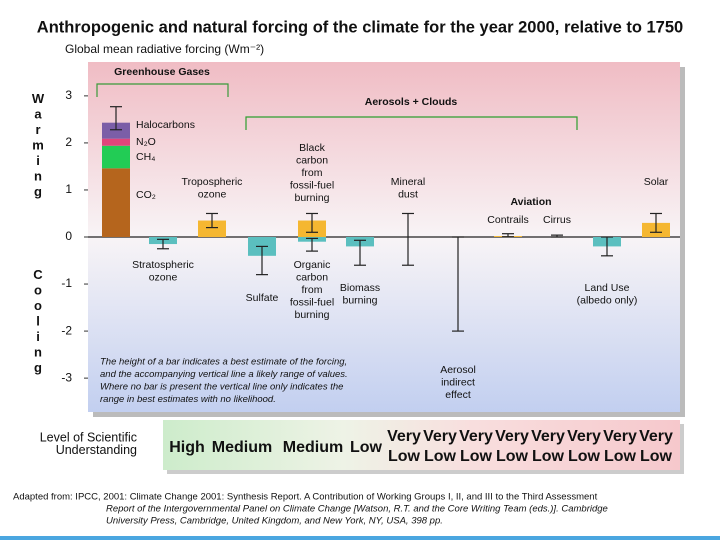  What do you see at coordinates (262, 298) in the screenshot?
I see `bar-label: Sulfate` at bounding box center [262, 298].